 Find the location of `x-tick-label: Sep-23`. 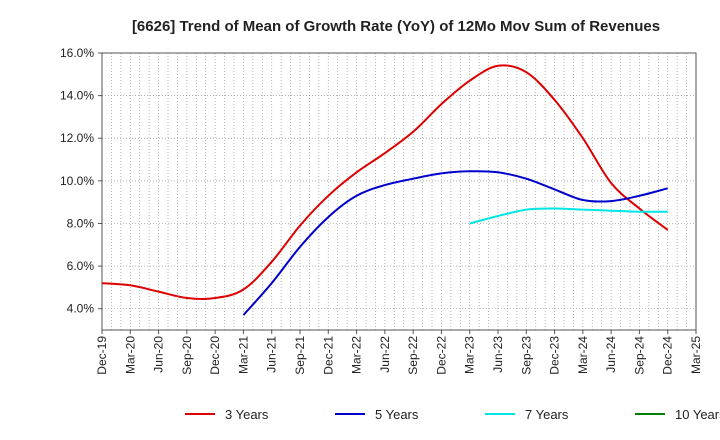

x-tick-label: Sep-23 is located at coordinates (526, 355).